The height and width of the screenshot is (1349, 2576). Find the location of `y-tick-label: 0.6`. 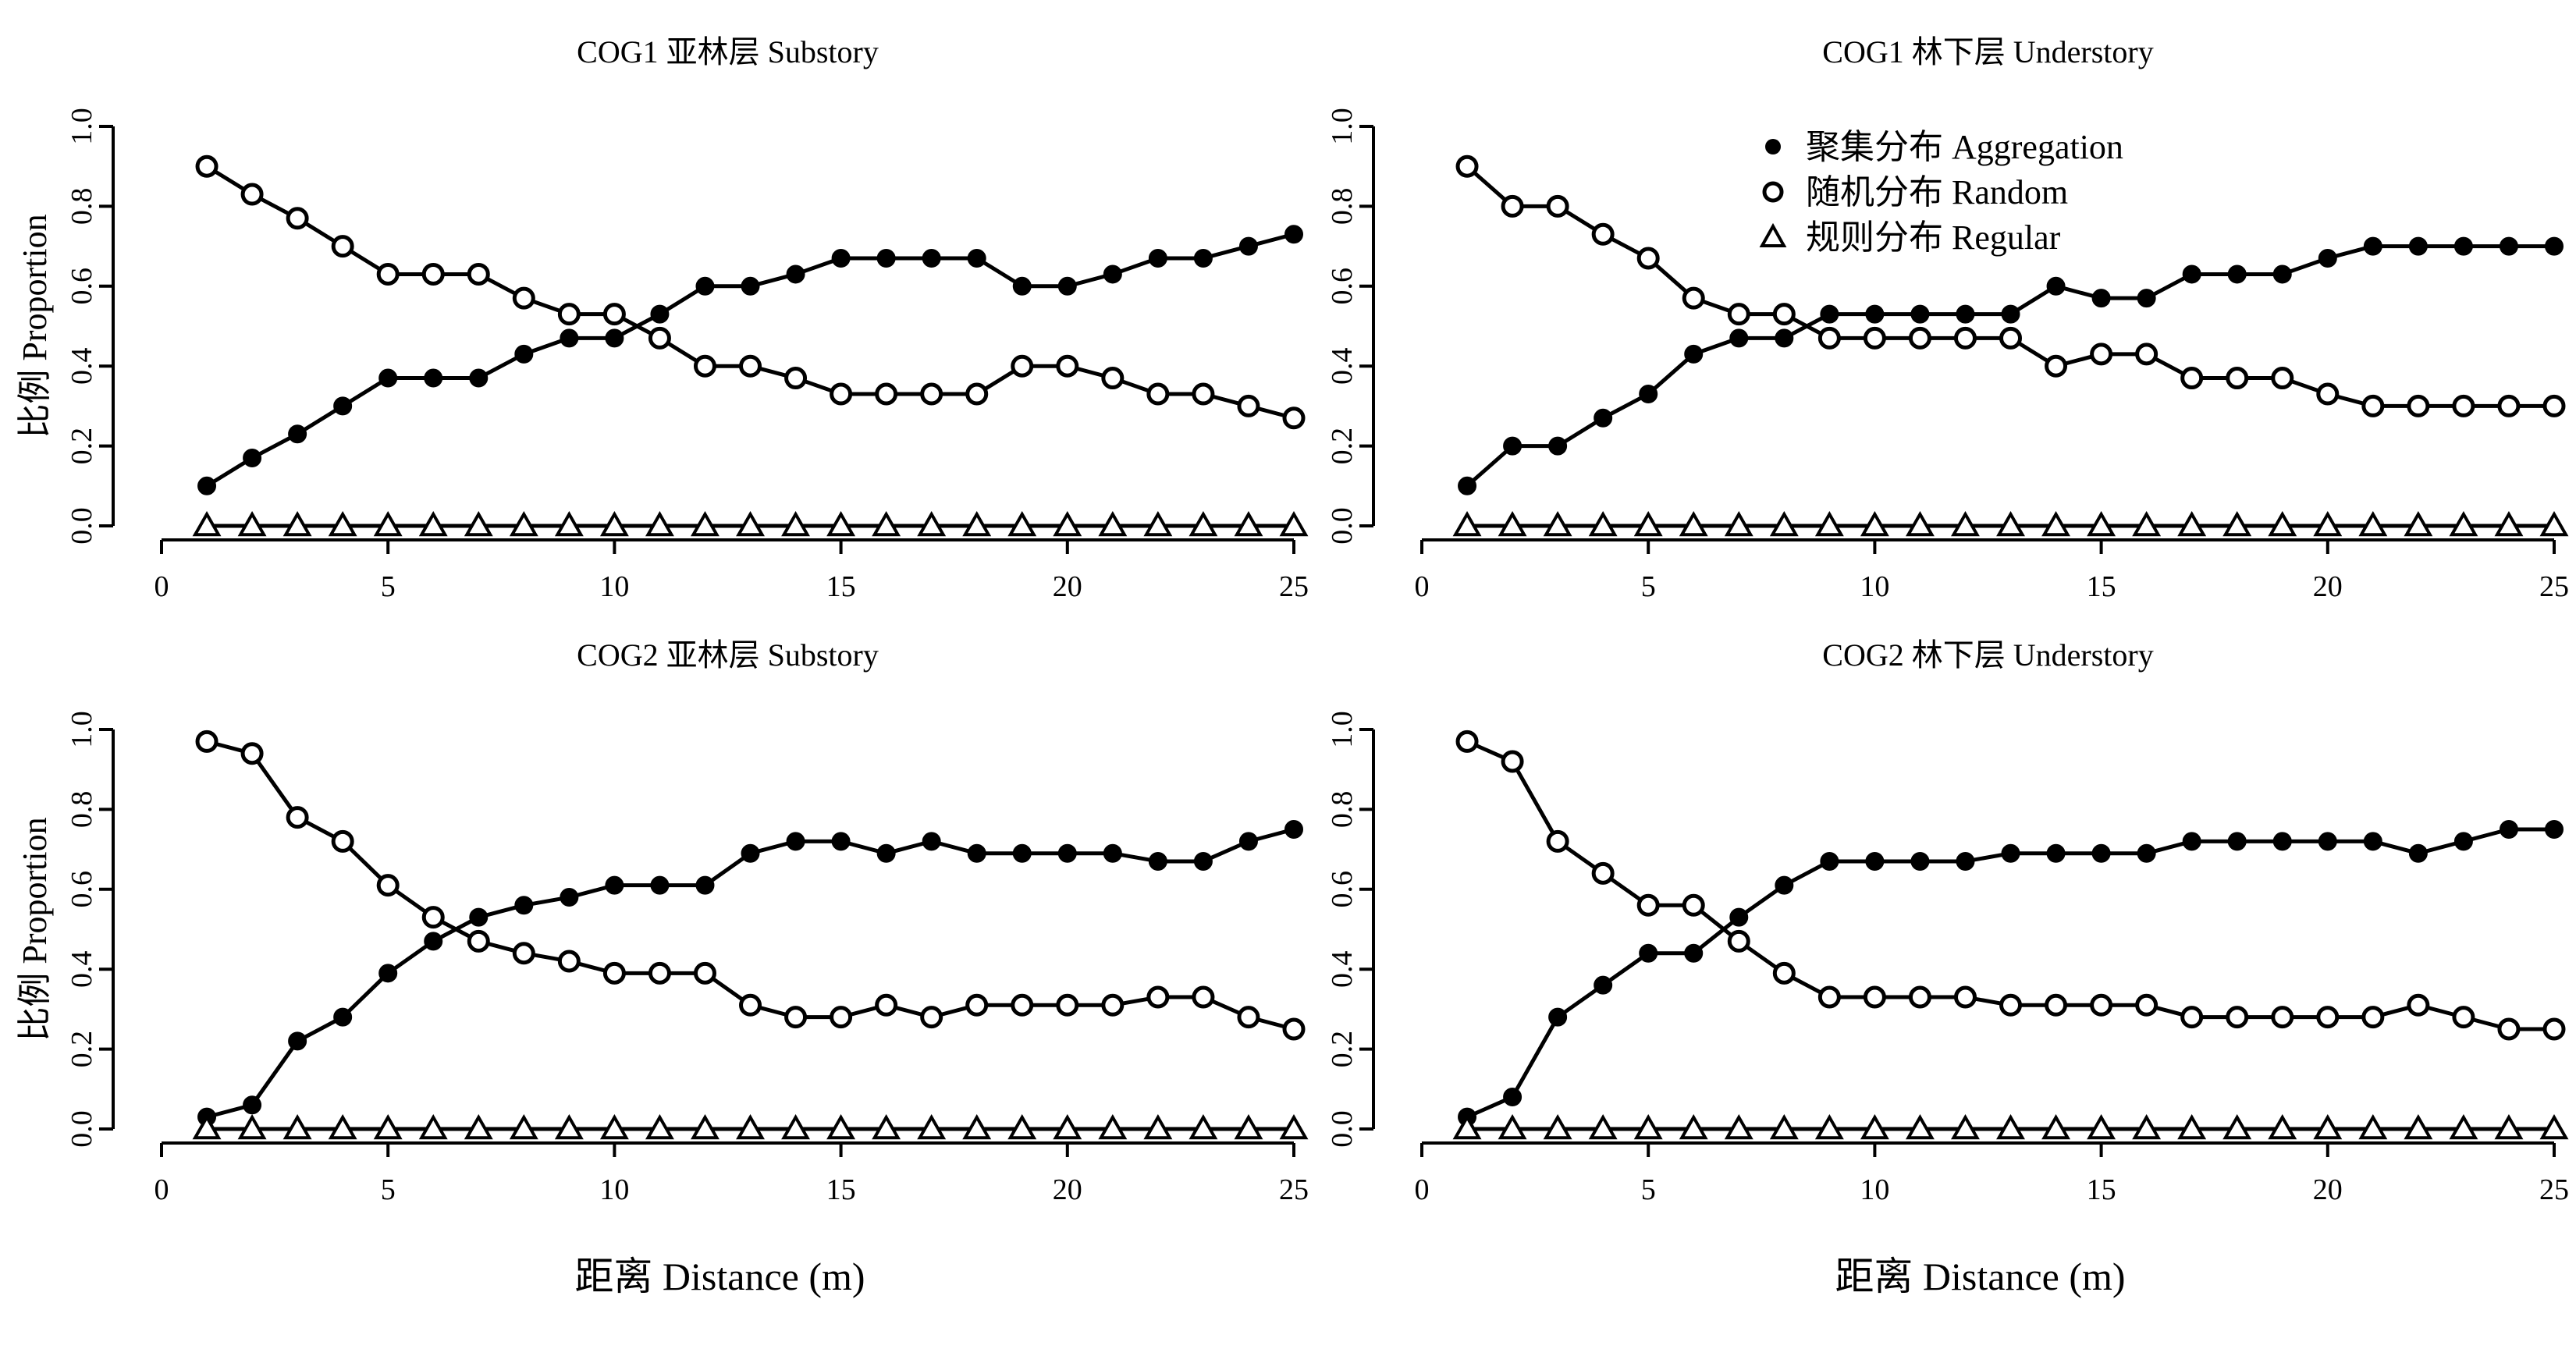

y-tick-label: 0.6 is located at coordinates (82, 286).